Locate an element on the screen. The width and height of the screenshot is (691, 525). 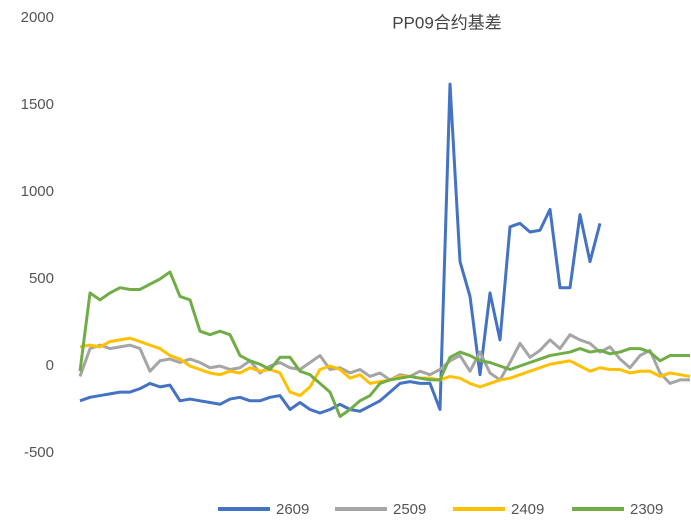
legend-label: 2509 is located at coordinates (409, 509).